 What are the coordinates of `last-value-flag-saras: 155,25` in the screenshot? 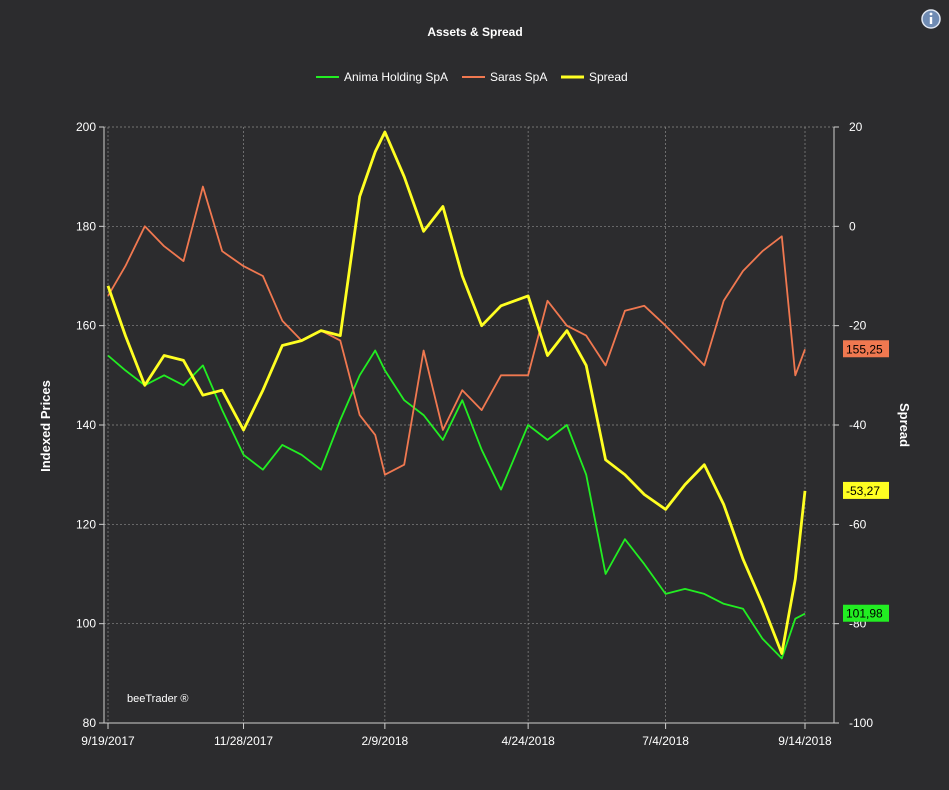 It's located at (866, 349).